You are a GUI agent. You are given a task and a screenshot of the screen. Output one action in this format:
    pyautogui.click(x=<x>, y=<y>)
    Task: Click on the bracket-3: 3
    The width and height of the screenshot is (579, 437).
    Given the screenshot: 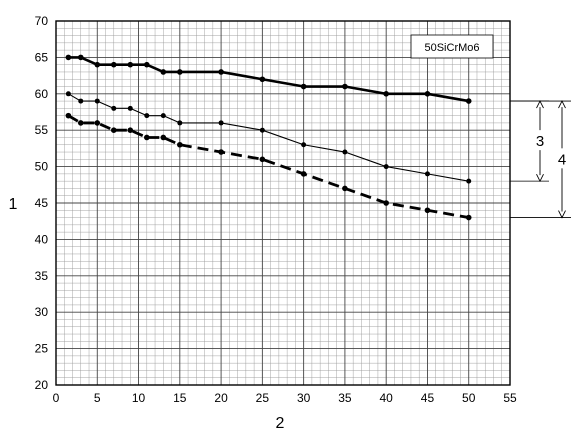 What is the action you would take?
    pyautogui.click(x=529, y=141)
    